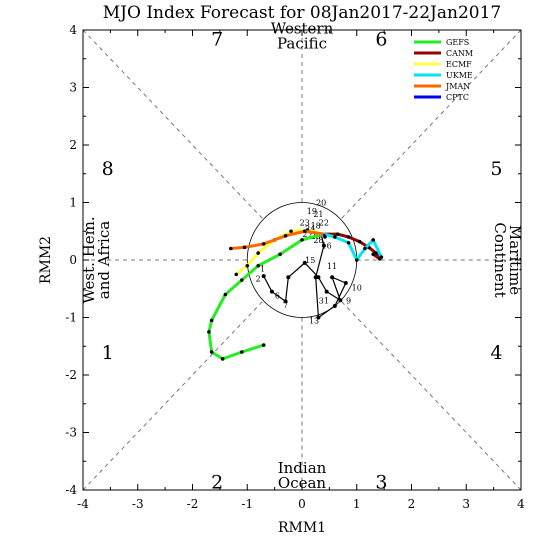 The height and width of the screenshot is (547, 547). I want to click on x-tick-label: 4, so click(521, 504).